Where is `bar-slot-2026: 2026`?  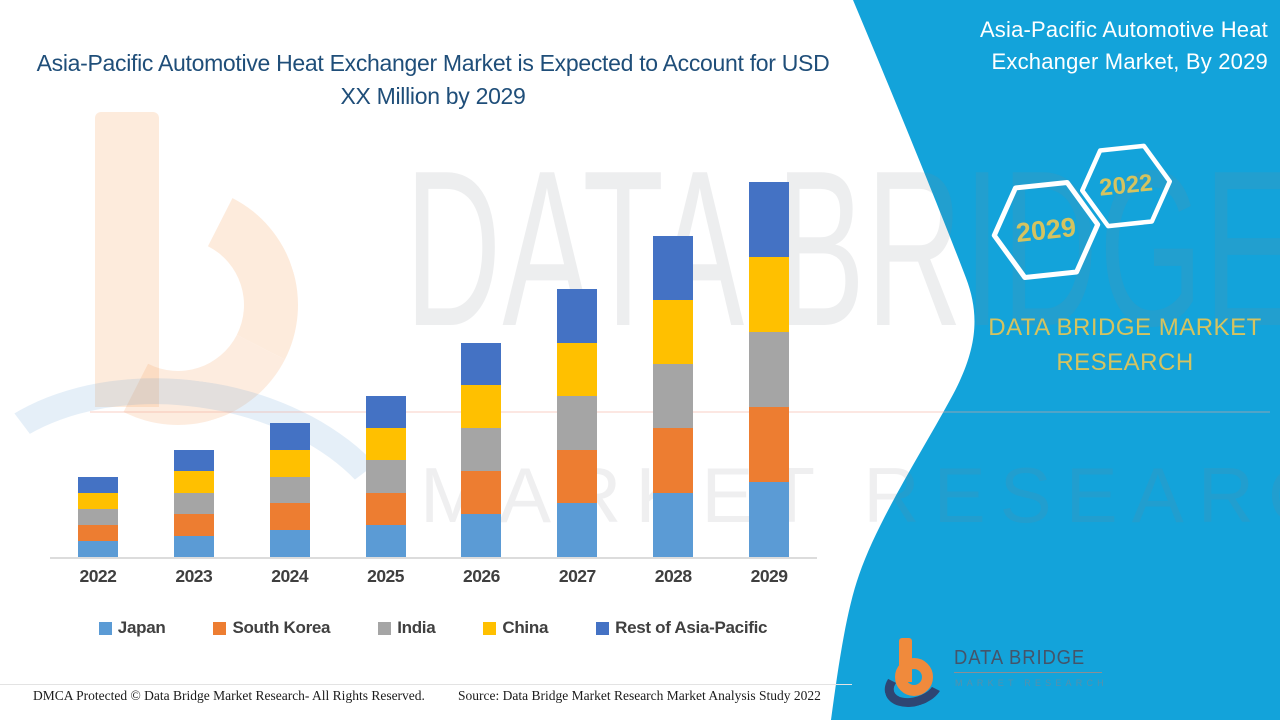 bar-slot-2026: 2026 is located at coordinates (482, 378).